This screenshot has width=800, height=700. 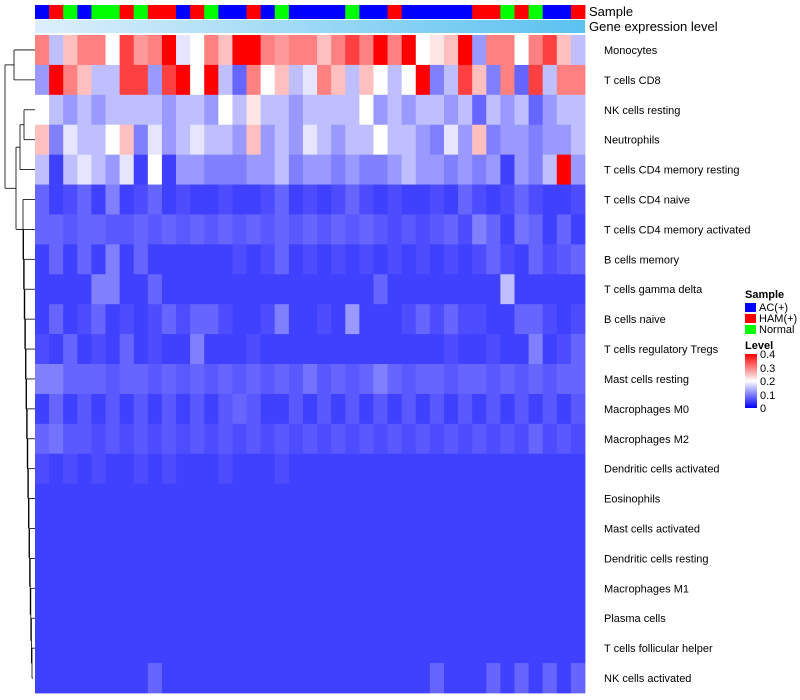 What do you see at coordinates (653, 290) in the screenshot?
I see `row-label: T cells gamma delta` at bounding box center [653, 290].